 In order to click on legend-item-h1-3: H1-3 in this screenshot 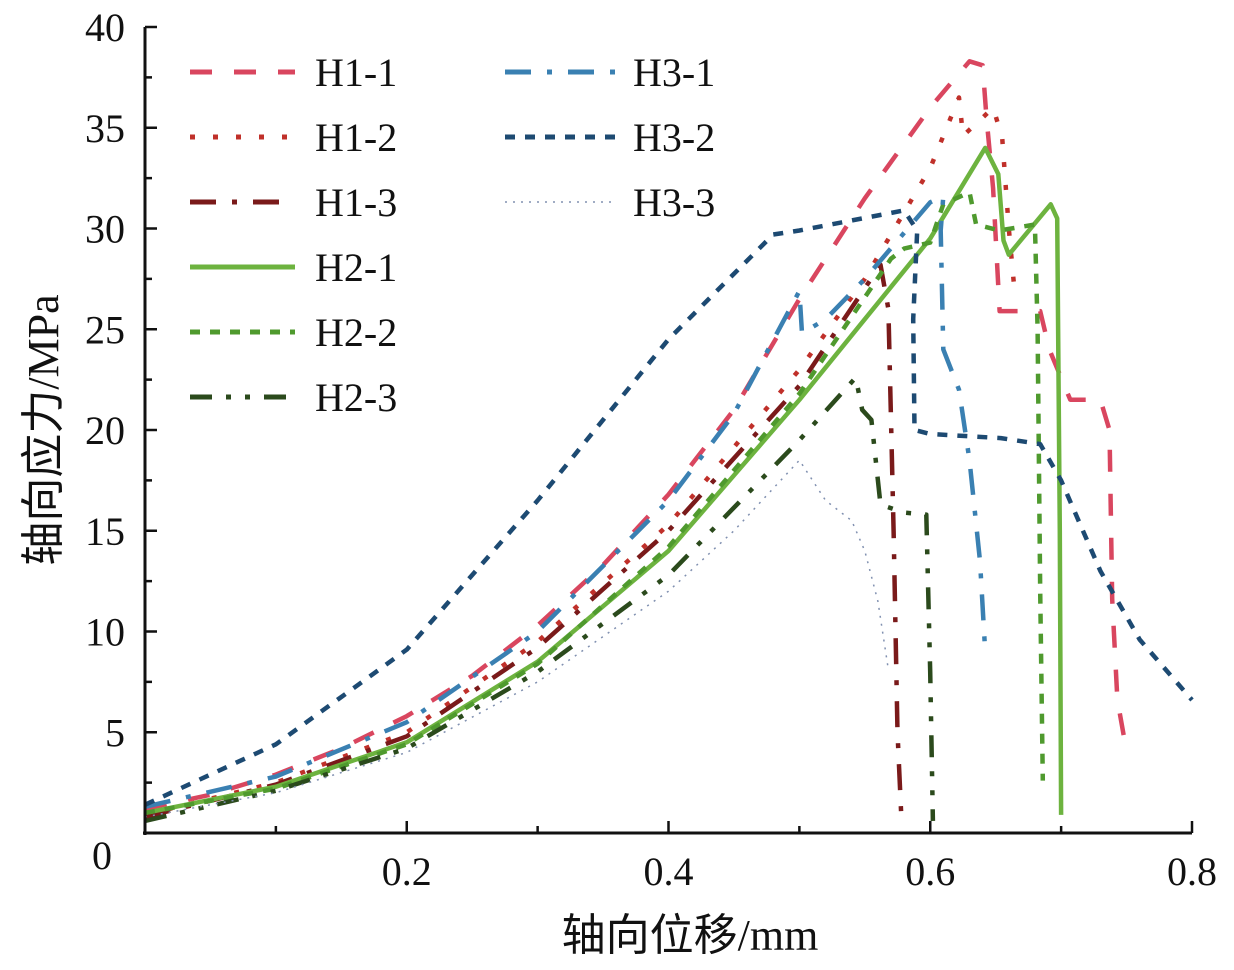, I will do `click(293, 202)`.